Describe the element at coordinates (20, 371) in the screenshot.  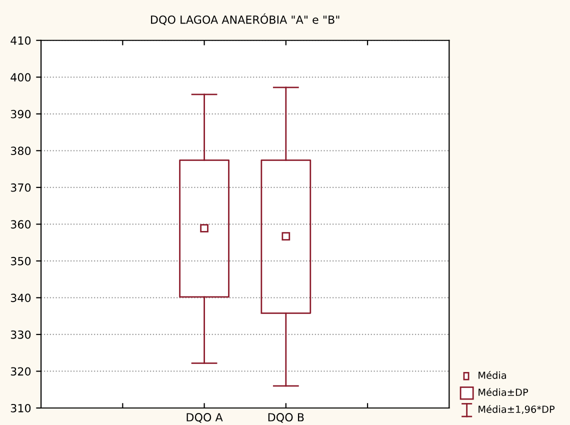
I see `y-tick-label: 320` at that location.